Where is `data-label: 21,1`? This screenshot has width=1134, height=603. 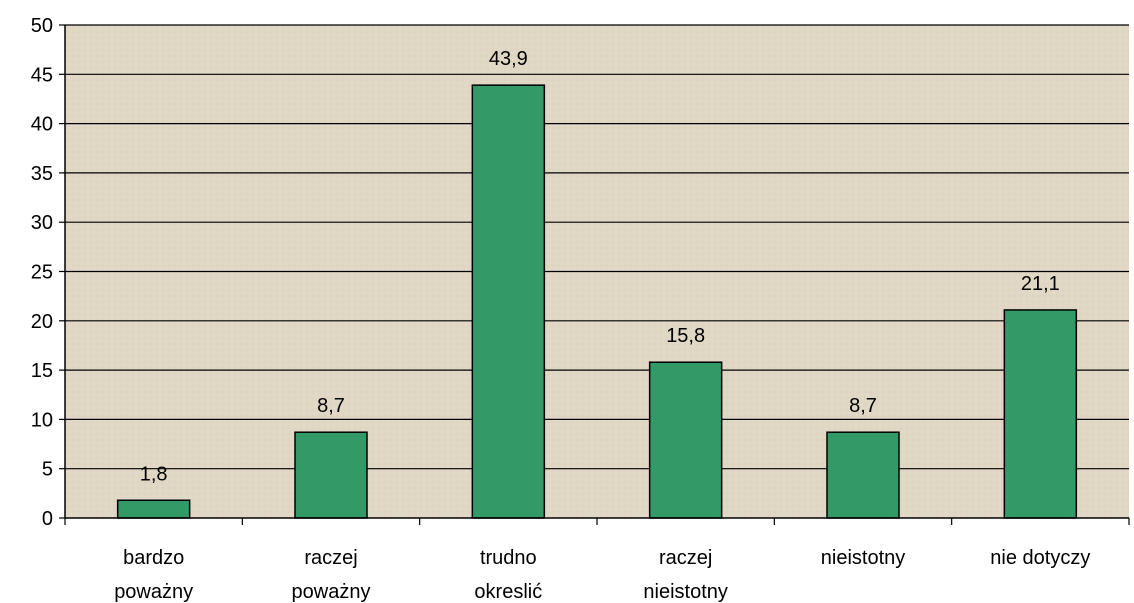
data-label: 21,1 is located at coordinates (1040, 284).